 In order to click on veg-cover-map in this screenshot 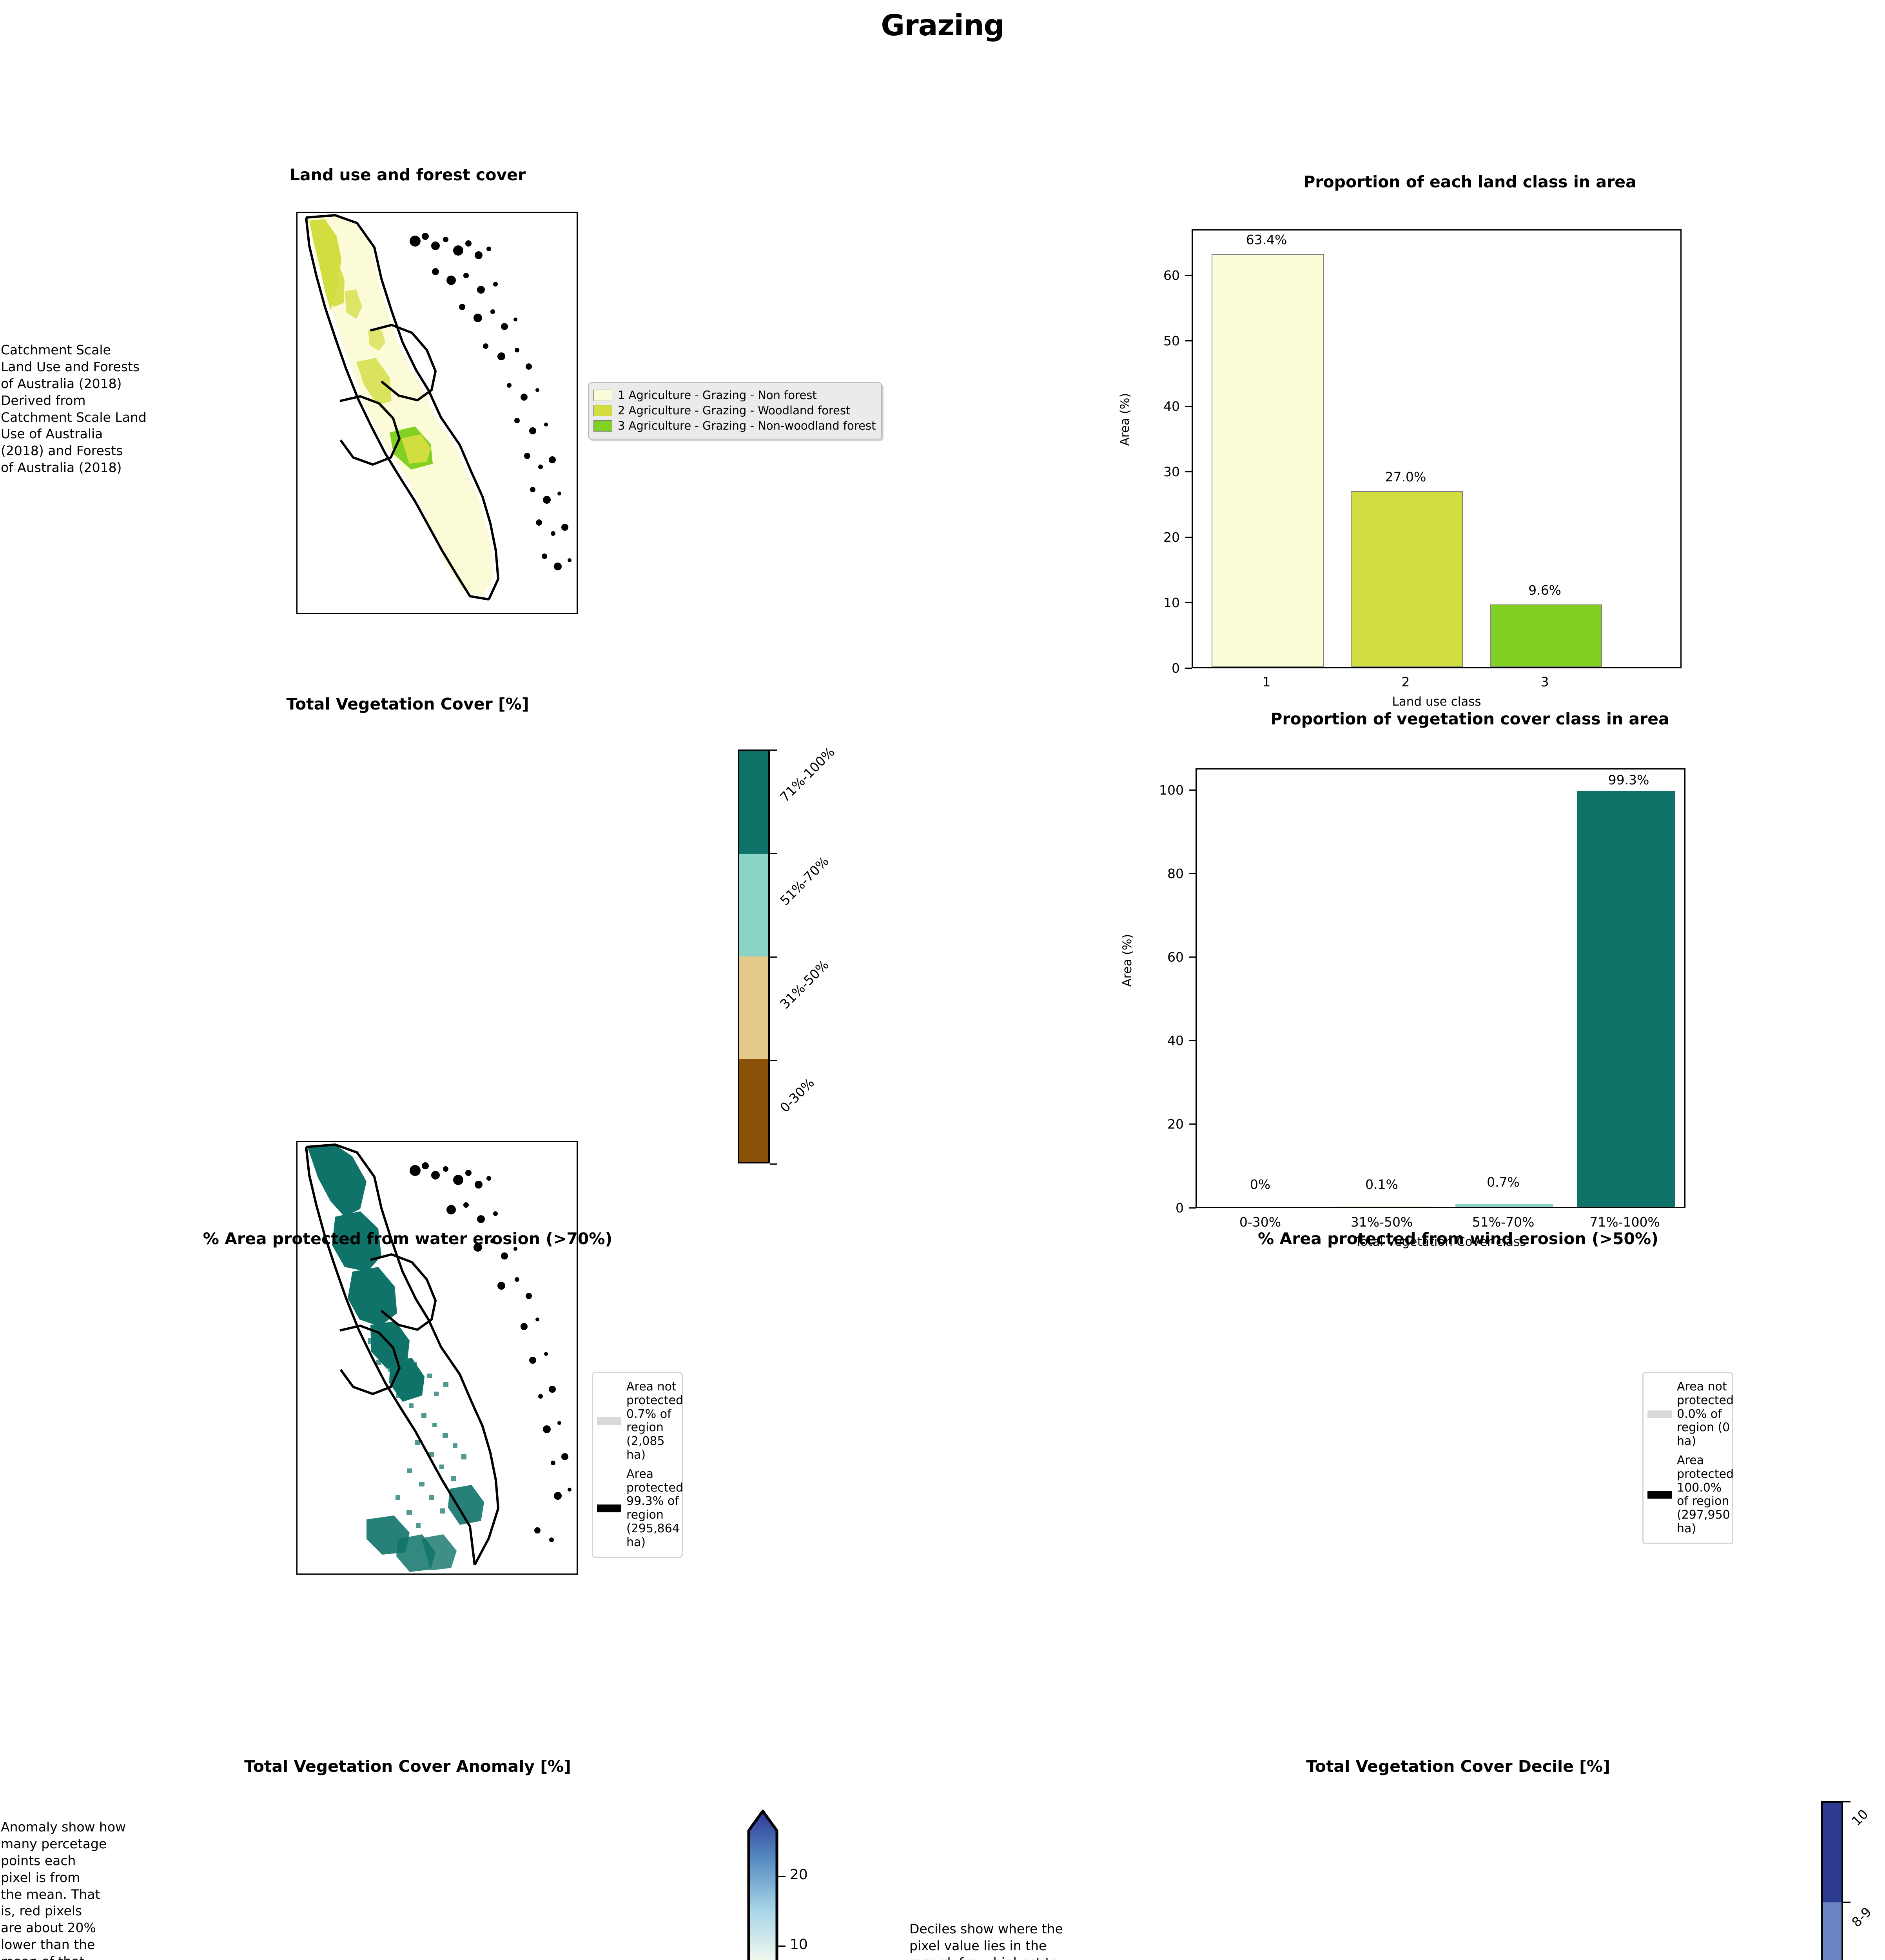, I will do `click(437, 1358)`.